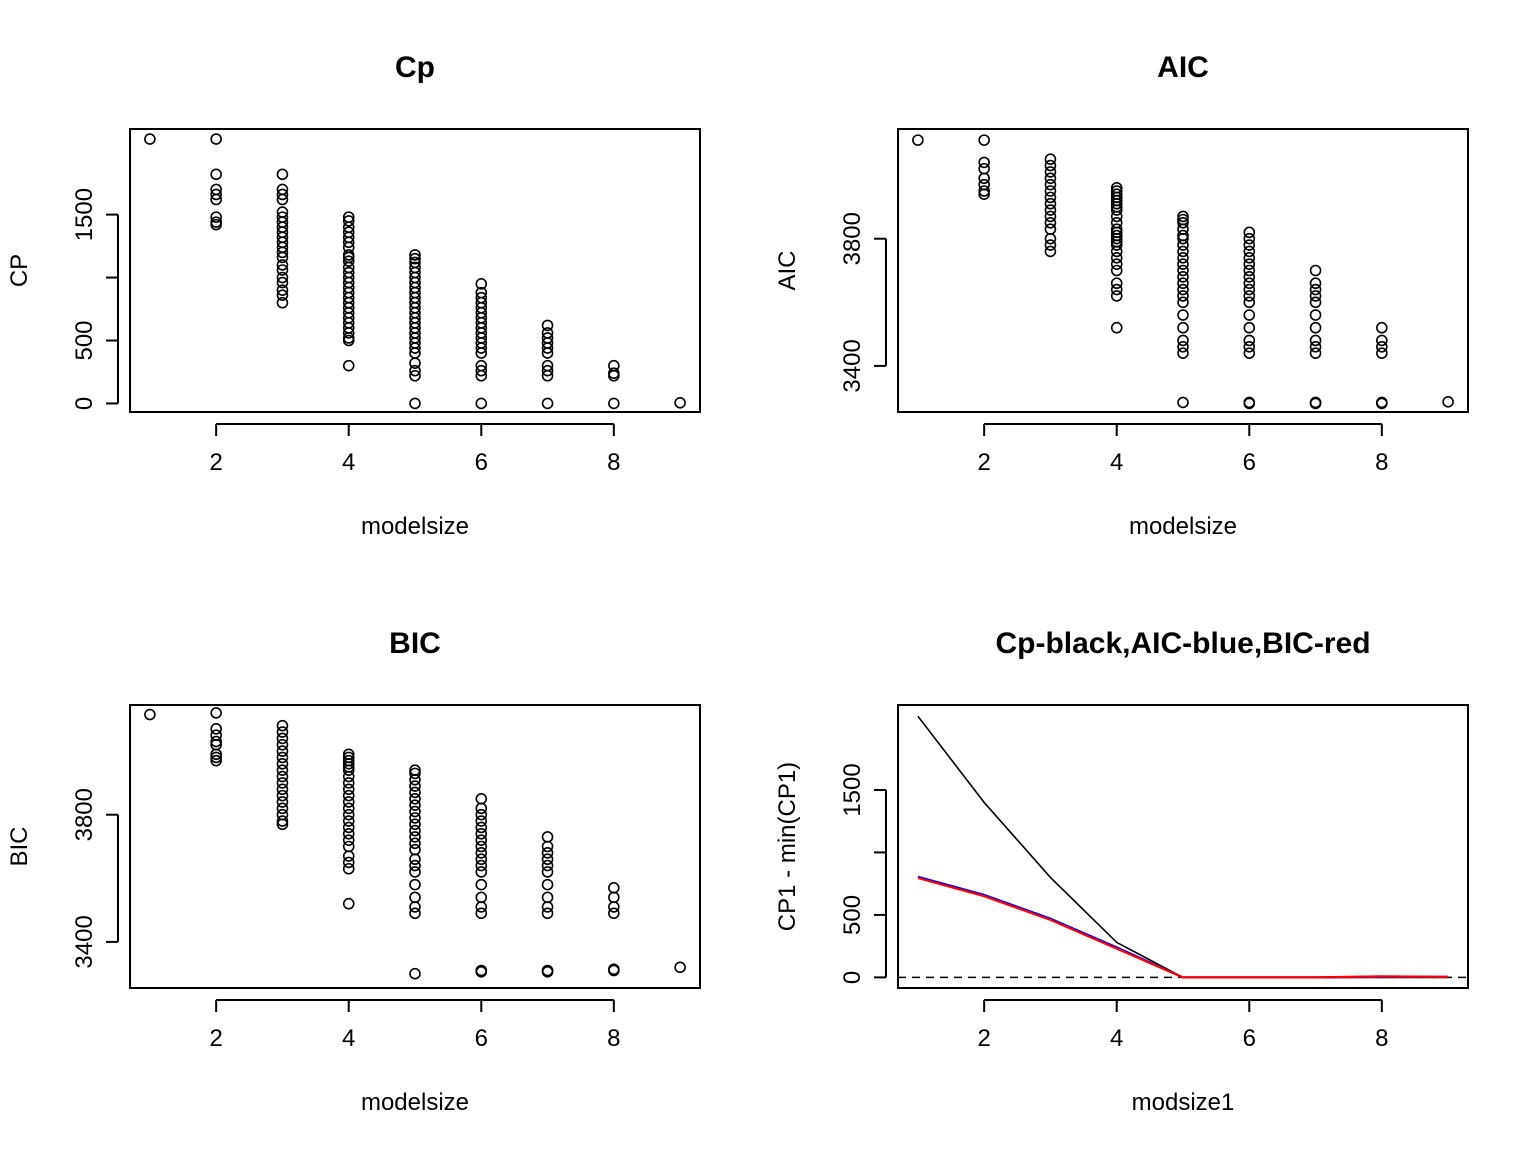 The width and height of the screenshot is (1536, 1152). Describe the element at coordinates (1183, 1102) in the screenshot. I see `x-axis-label: modsize1` at that location.